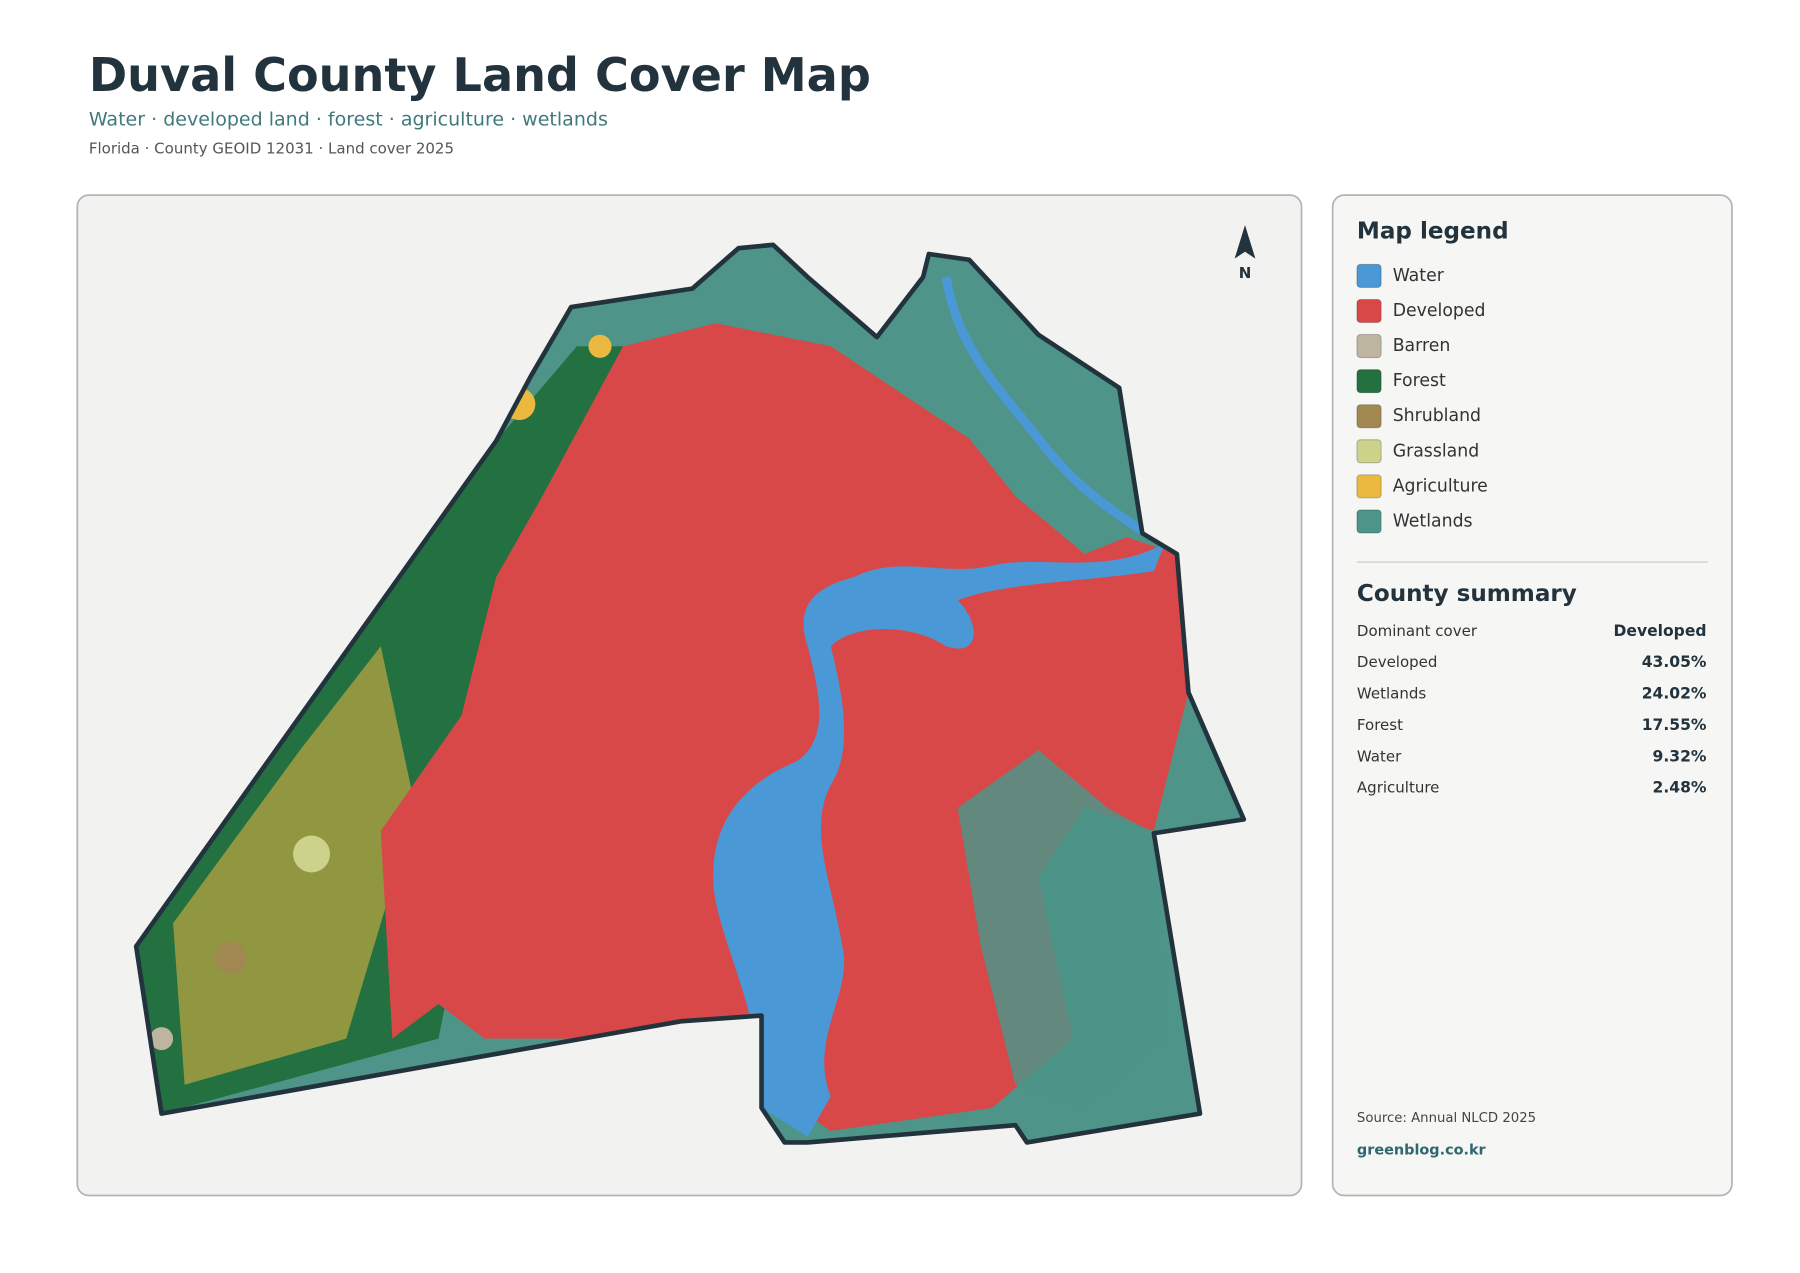 The image size is (1800, 1273). Describe the element at coordinates (1674, 694) in the screenshot. I see `summary-value: 24.02%` at that location.